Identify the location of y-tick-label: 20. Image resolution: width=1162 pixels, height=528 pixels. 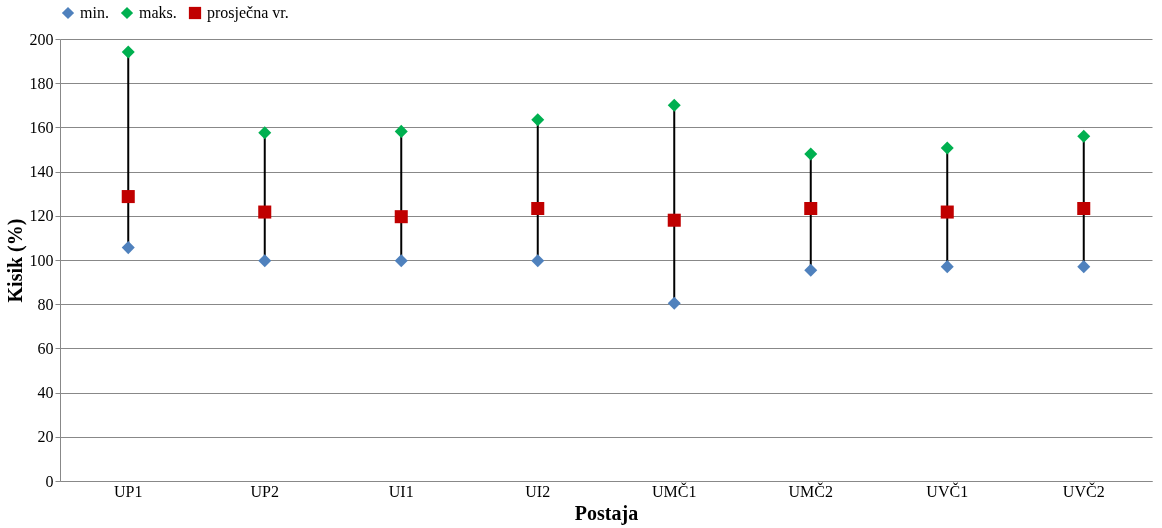
(45, 437).